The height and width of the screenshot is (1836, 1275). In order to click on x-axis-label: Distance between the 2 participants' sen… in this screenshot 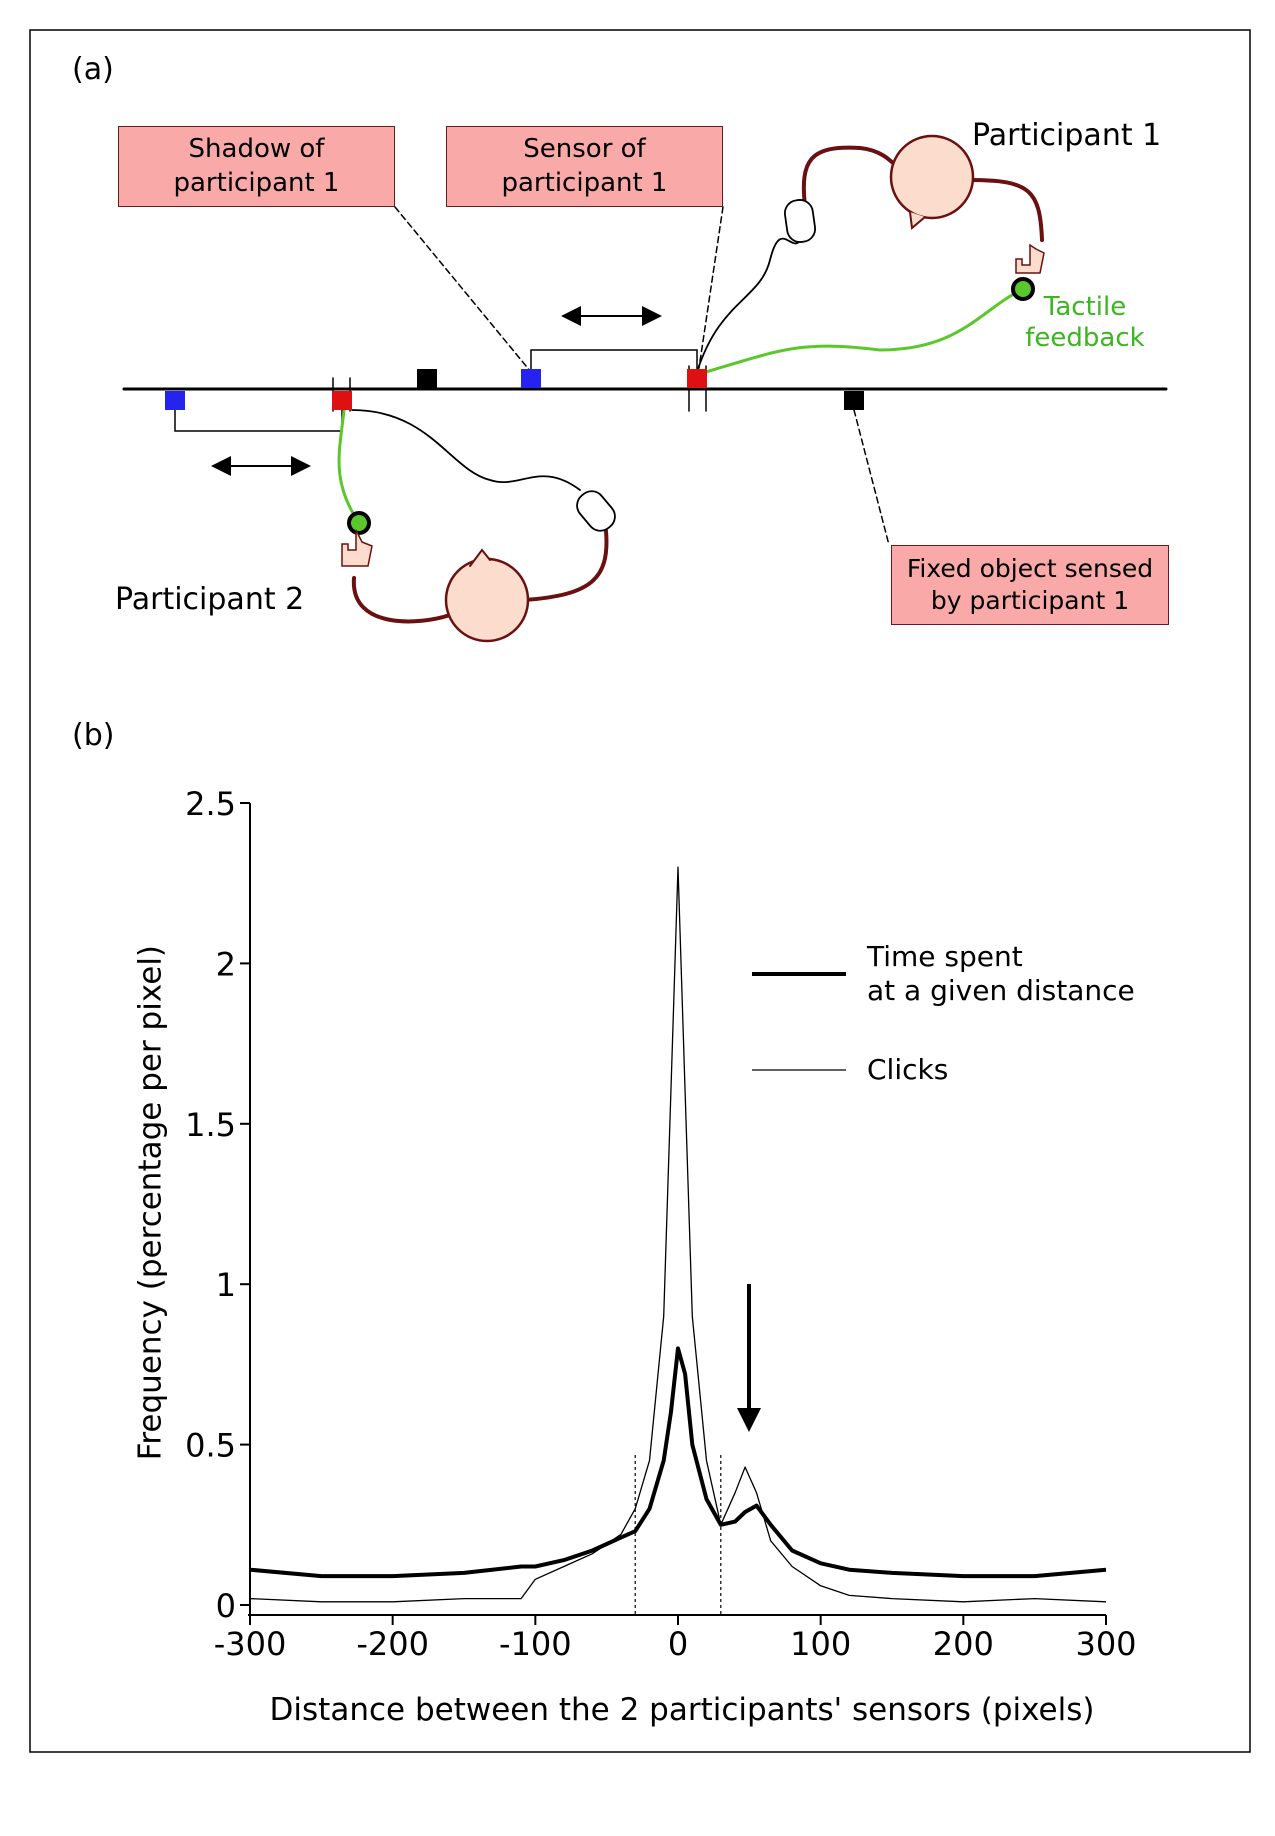, I will do `click(682, 1710)`.